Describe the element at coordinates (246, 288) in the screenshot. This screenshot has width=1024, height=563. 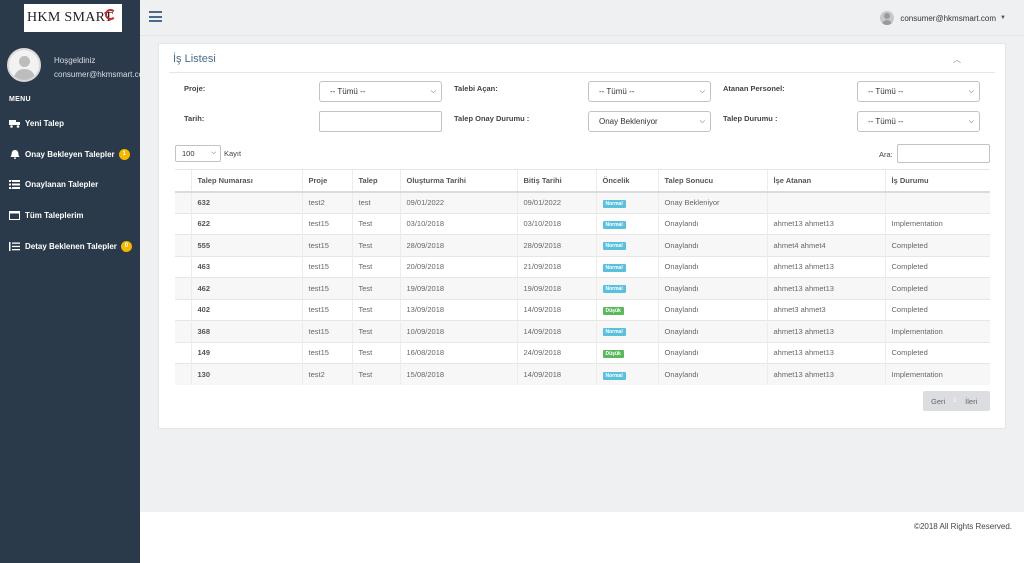
I see `cell-no: 462` at that location.